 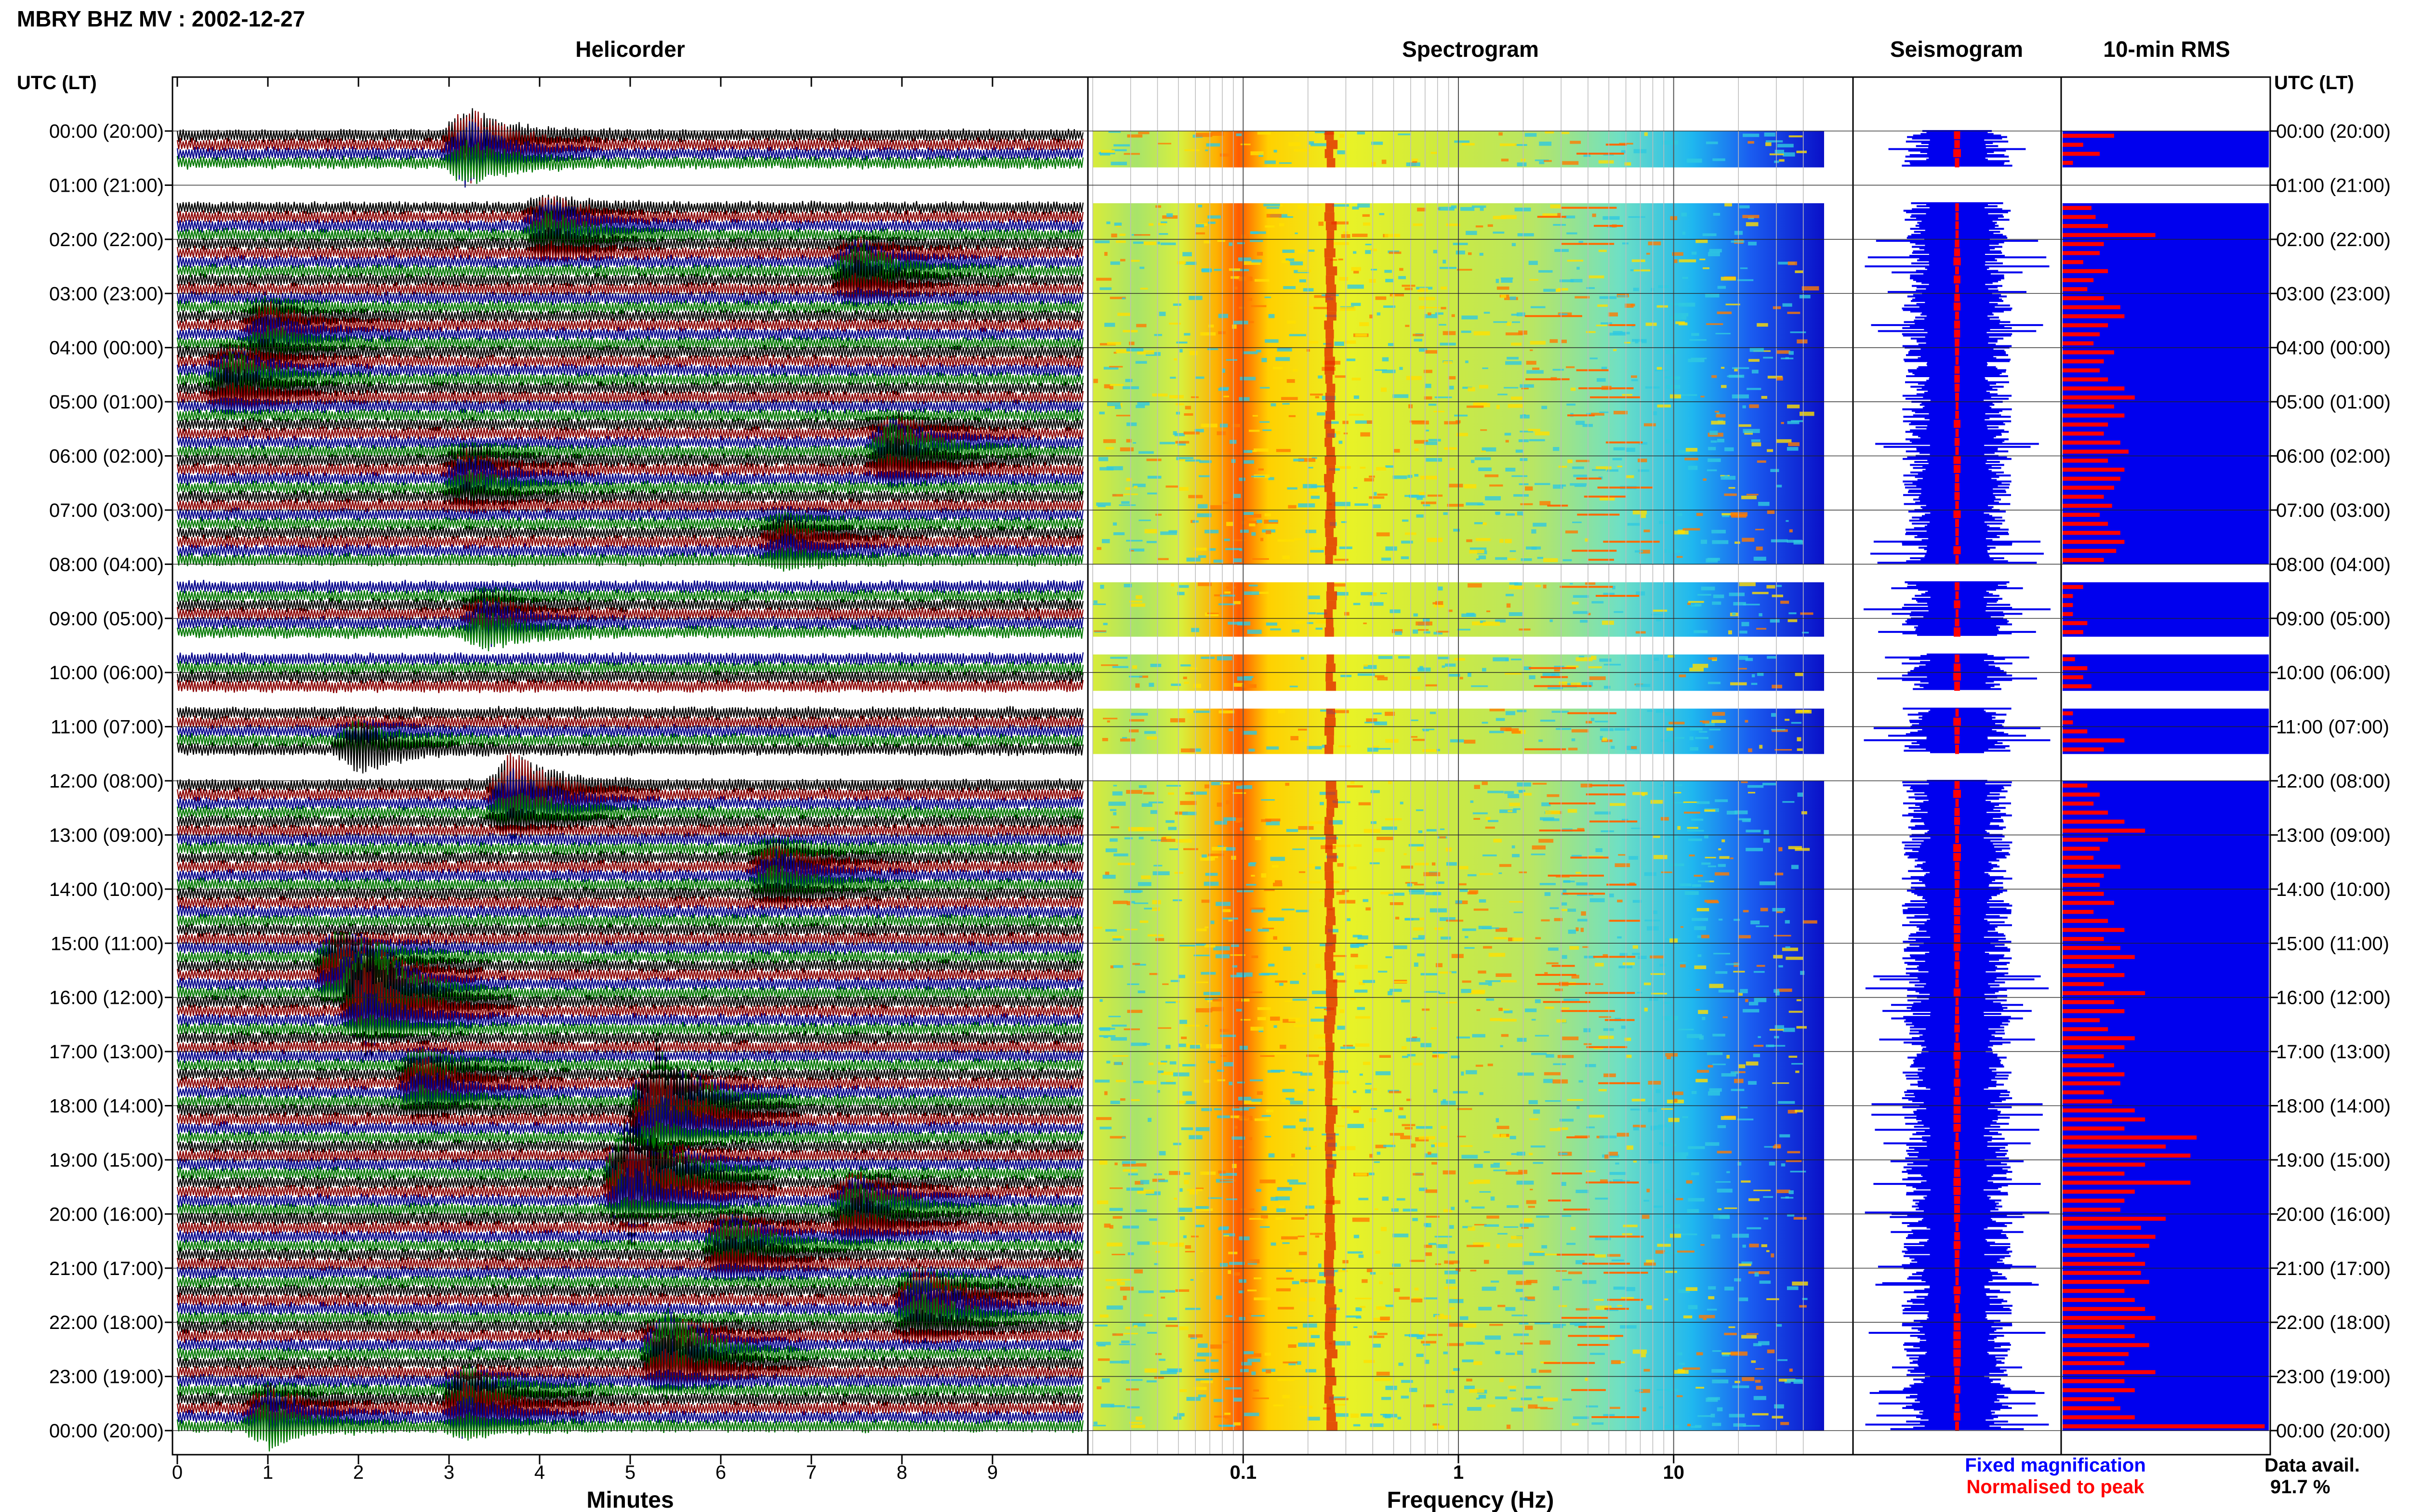 I want to click on time-label-left: 16:00 (12:00), so click(x=106, y=998).